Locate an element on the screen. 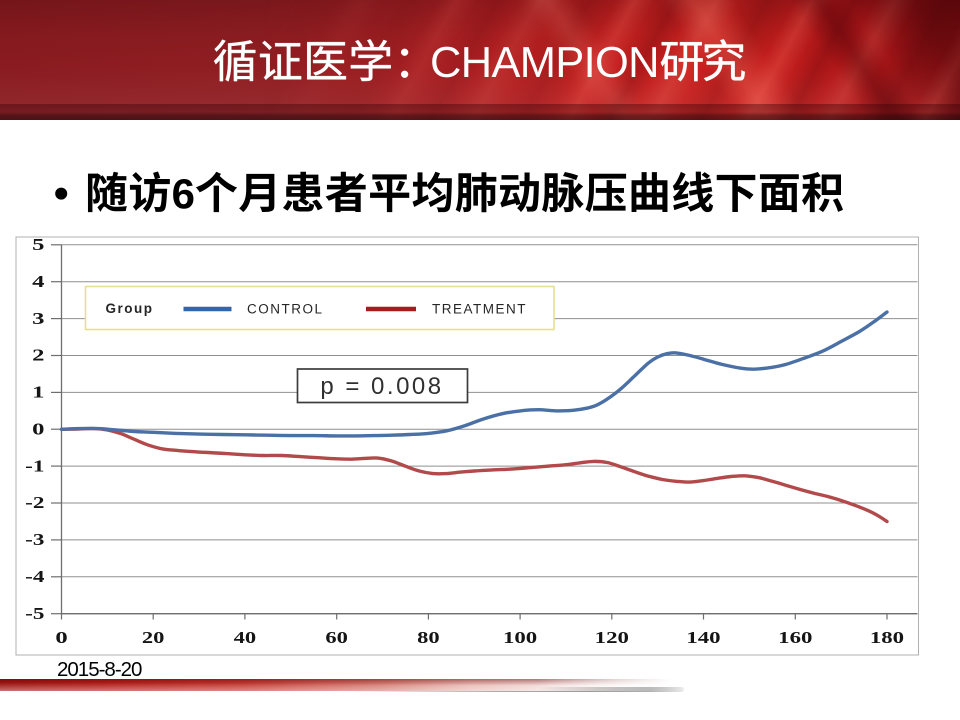 The width and height of the screenshot is (960, 720). svg-text: 60 is located at coordinates (336, 637).